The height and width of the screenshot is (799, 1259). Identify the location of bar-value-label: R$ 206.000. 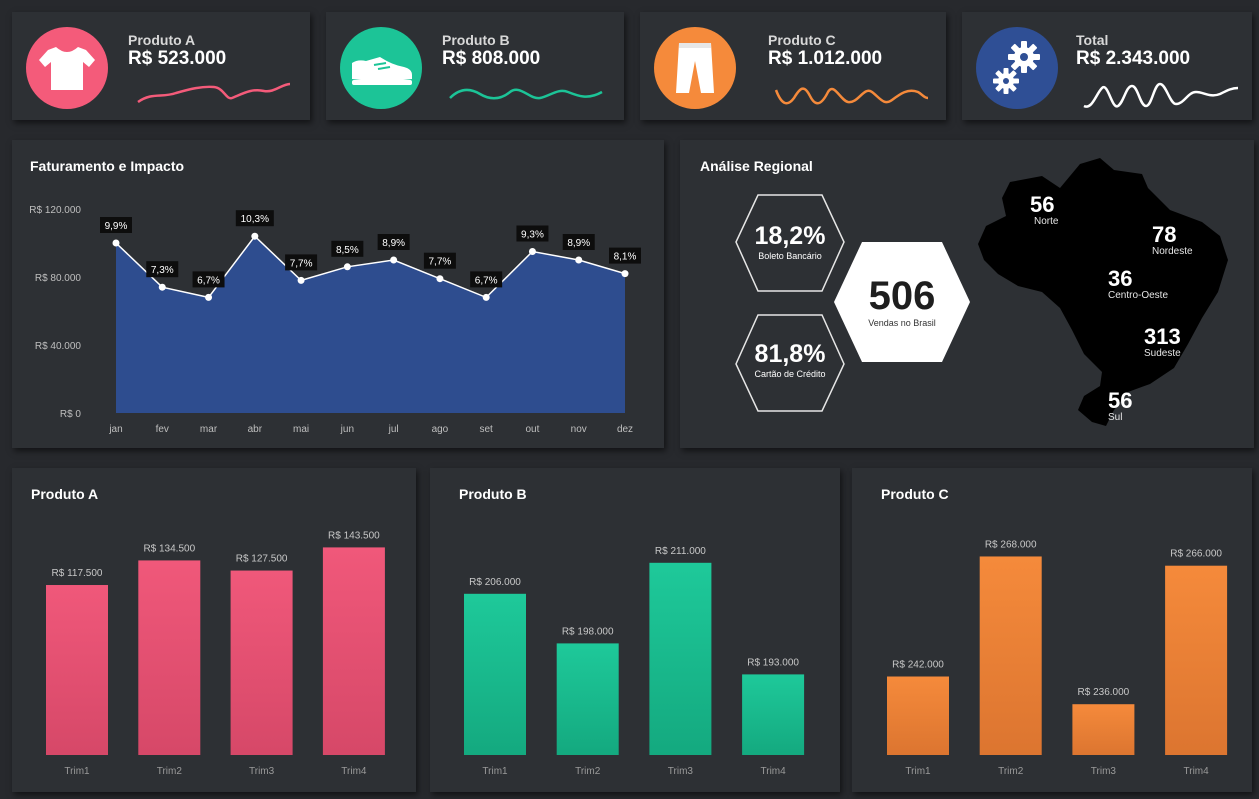
(495, 582).